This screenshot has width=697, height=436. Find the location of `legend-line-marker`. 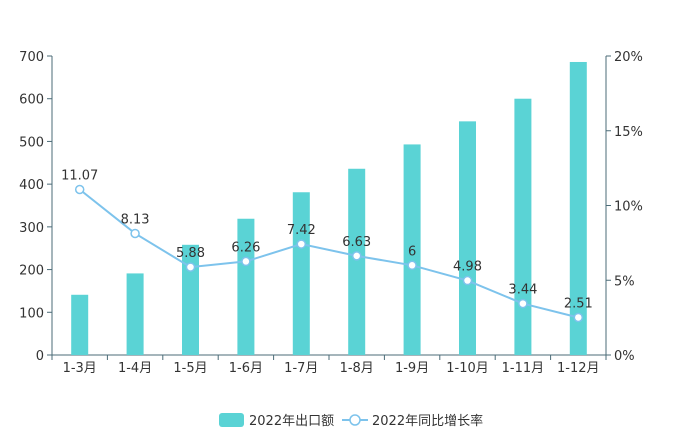

legend-line-marker is located at coordinates (355, 420).